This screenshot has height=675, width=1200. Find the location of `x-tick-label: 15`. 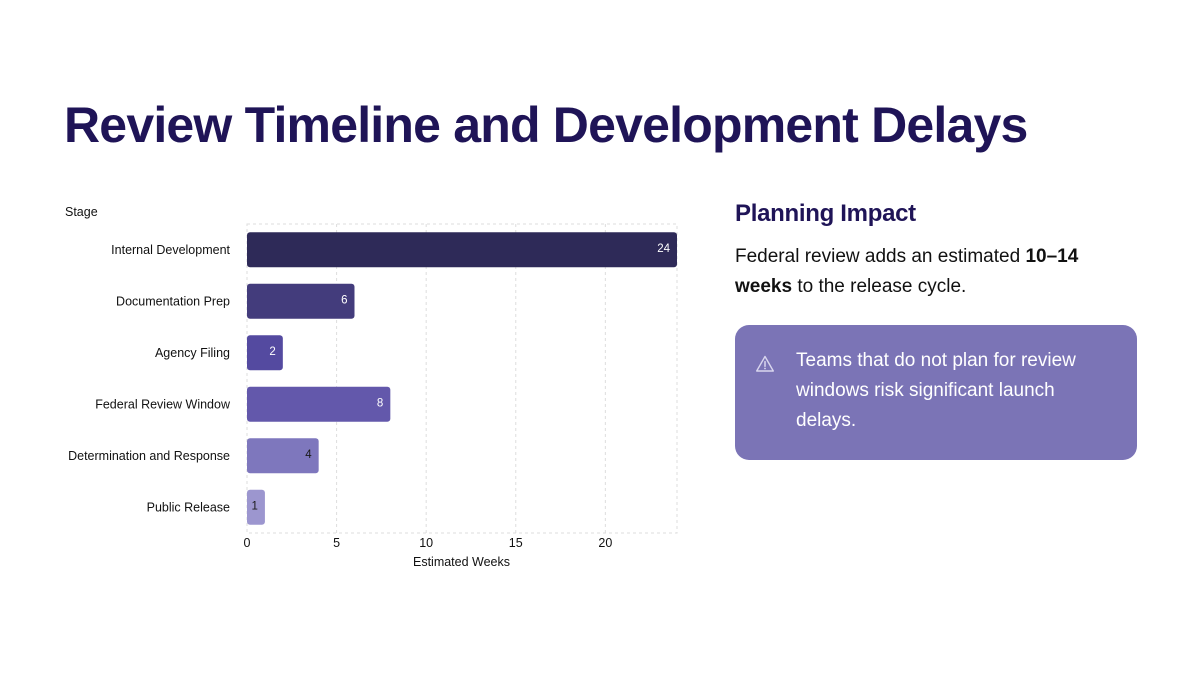

x-tick-label: 15 is located at coordinates (516, 543).